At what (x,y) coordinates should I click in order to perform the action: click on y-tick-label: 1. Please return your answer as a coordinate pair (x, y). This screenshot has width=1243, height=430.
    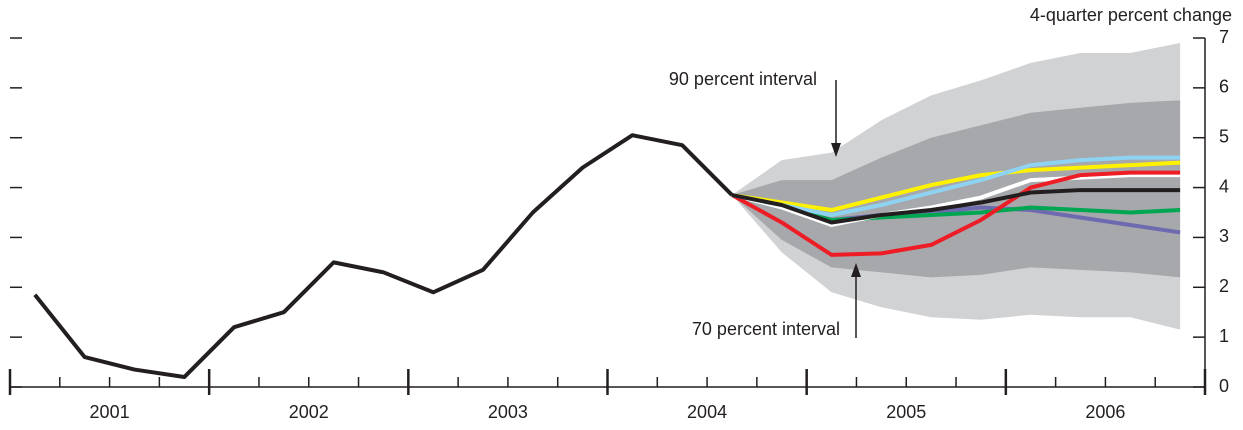
    Looking at the image, I should click on (1224, 336).